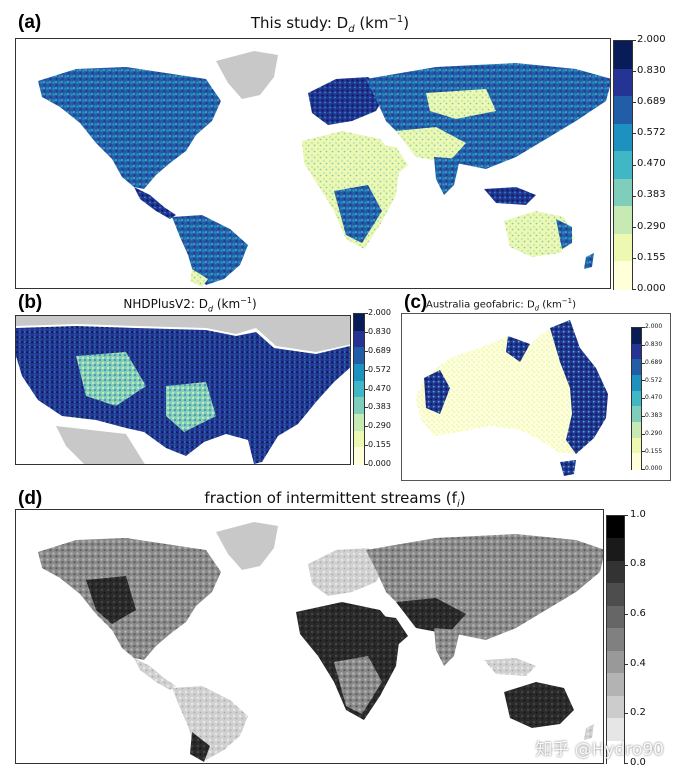  I want to click on tasmania, so click(568, 468).